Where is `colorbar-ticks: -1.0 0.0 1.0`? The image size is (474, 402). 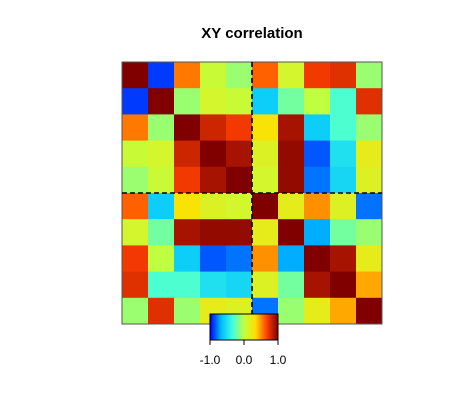 colorbar-ticks: -1.0 0.0 1.0 is located at coordinates (243, 353).